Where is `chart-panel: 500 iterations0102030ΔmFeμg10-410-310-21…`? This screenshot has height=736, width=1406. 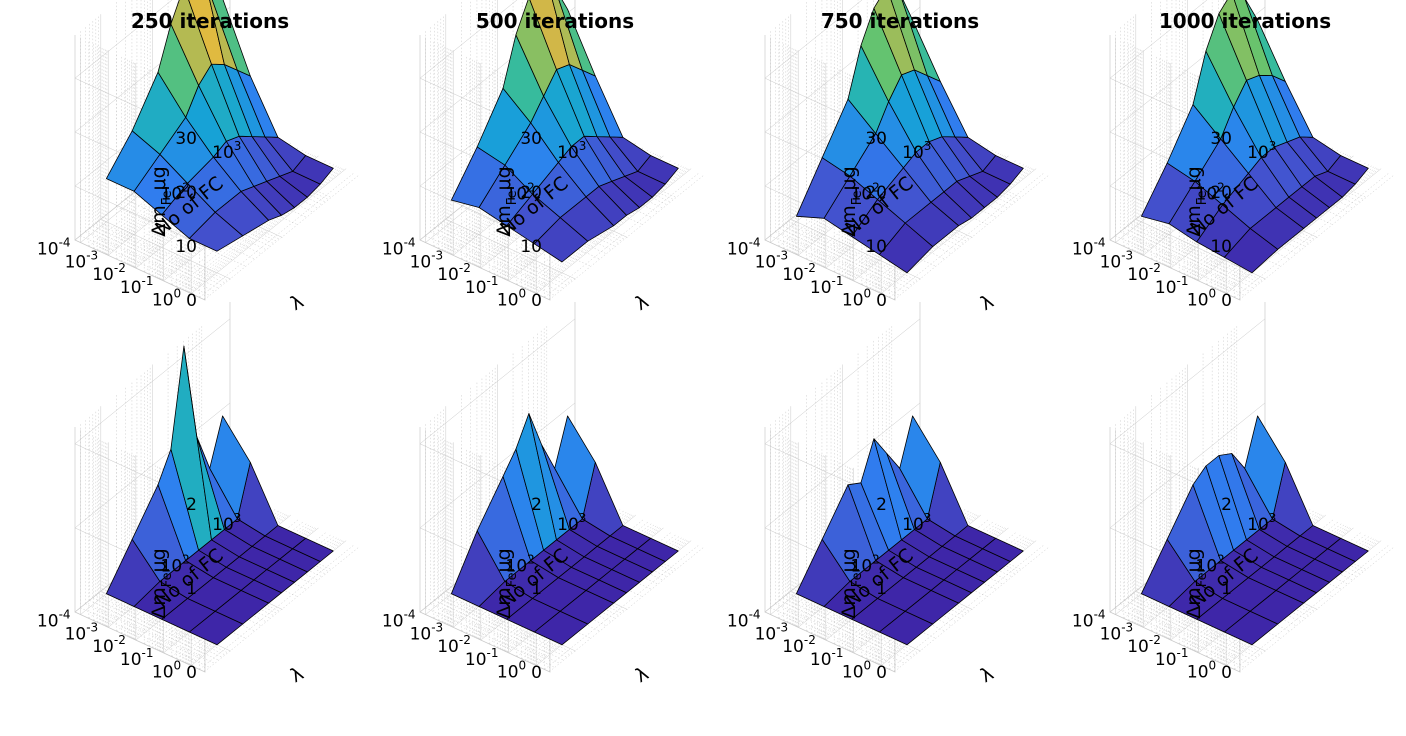
chart-panel: 500 iterations0102030ΔmFeμg10-410-310-21… is located at coordinates (496, 157).